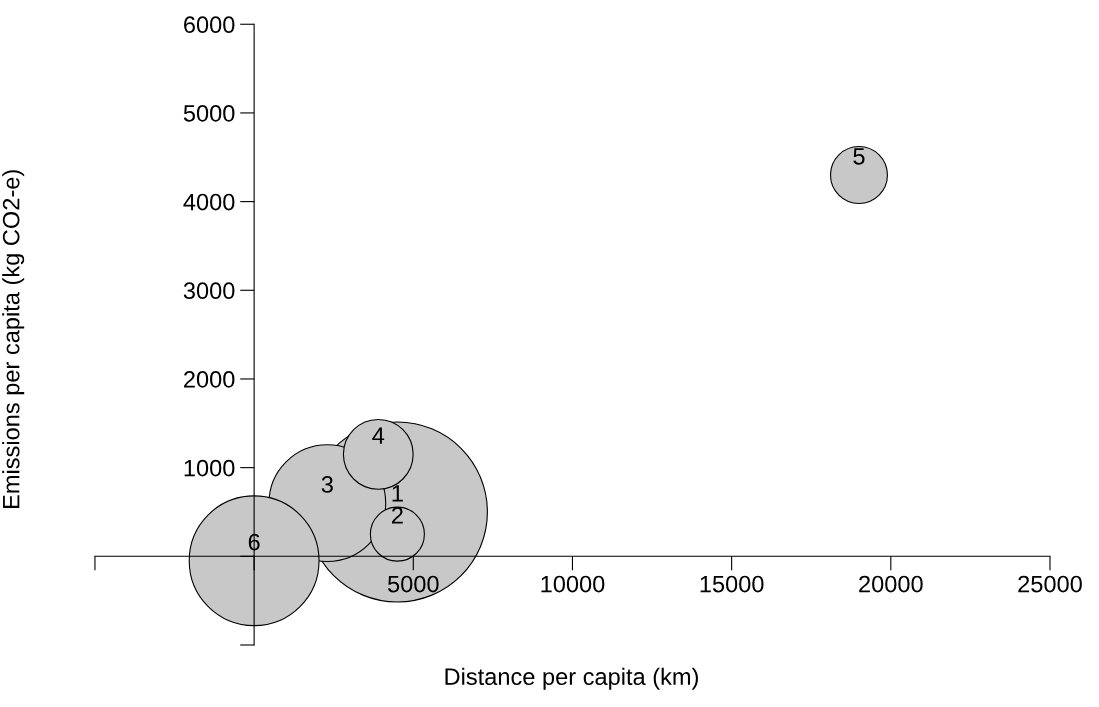  What do you see at coordinates (397, 493) in the screenshot?
I see `series-label: 1` at bounding box center [397, 493].